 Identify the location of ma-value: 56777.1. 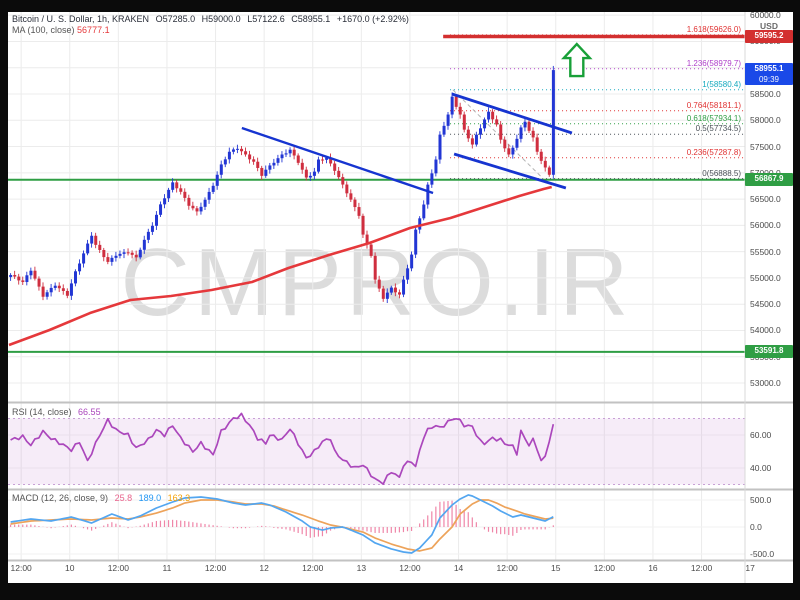
(93, 30).